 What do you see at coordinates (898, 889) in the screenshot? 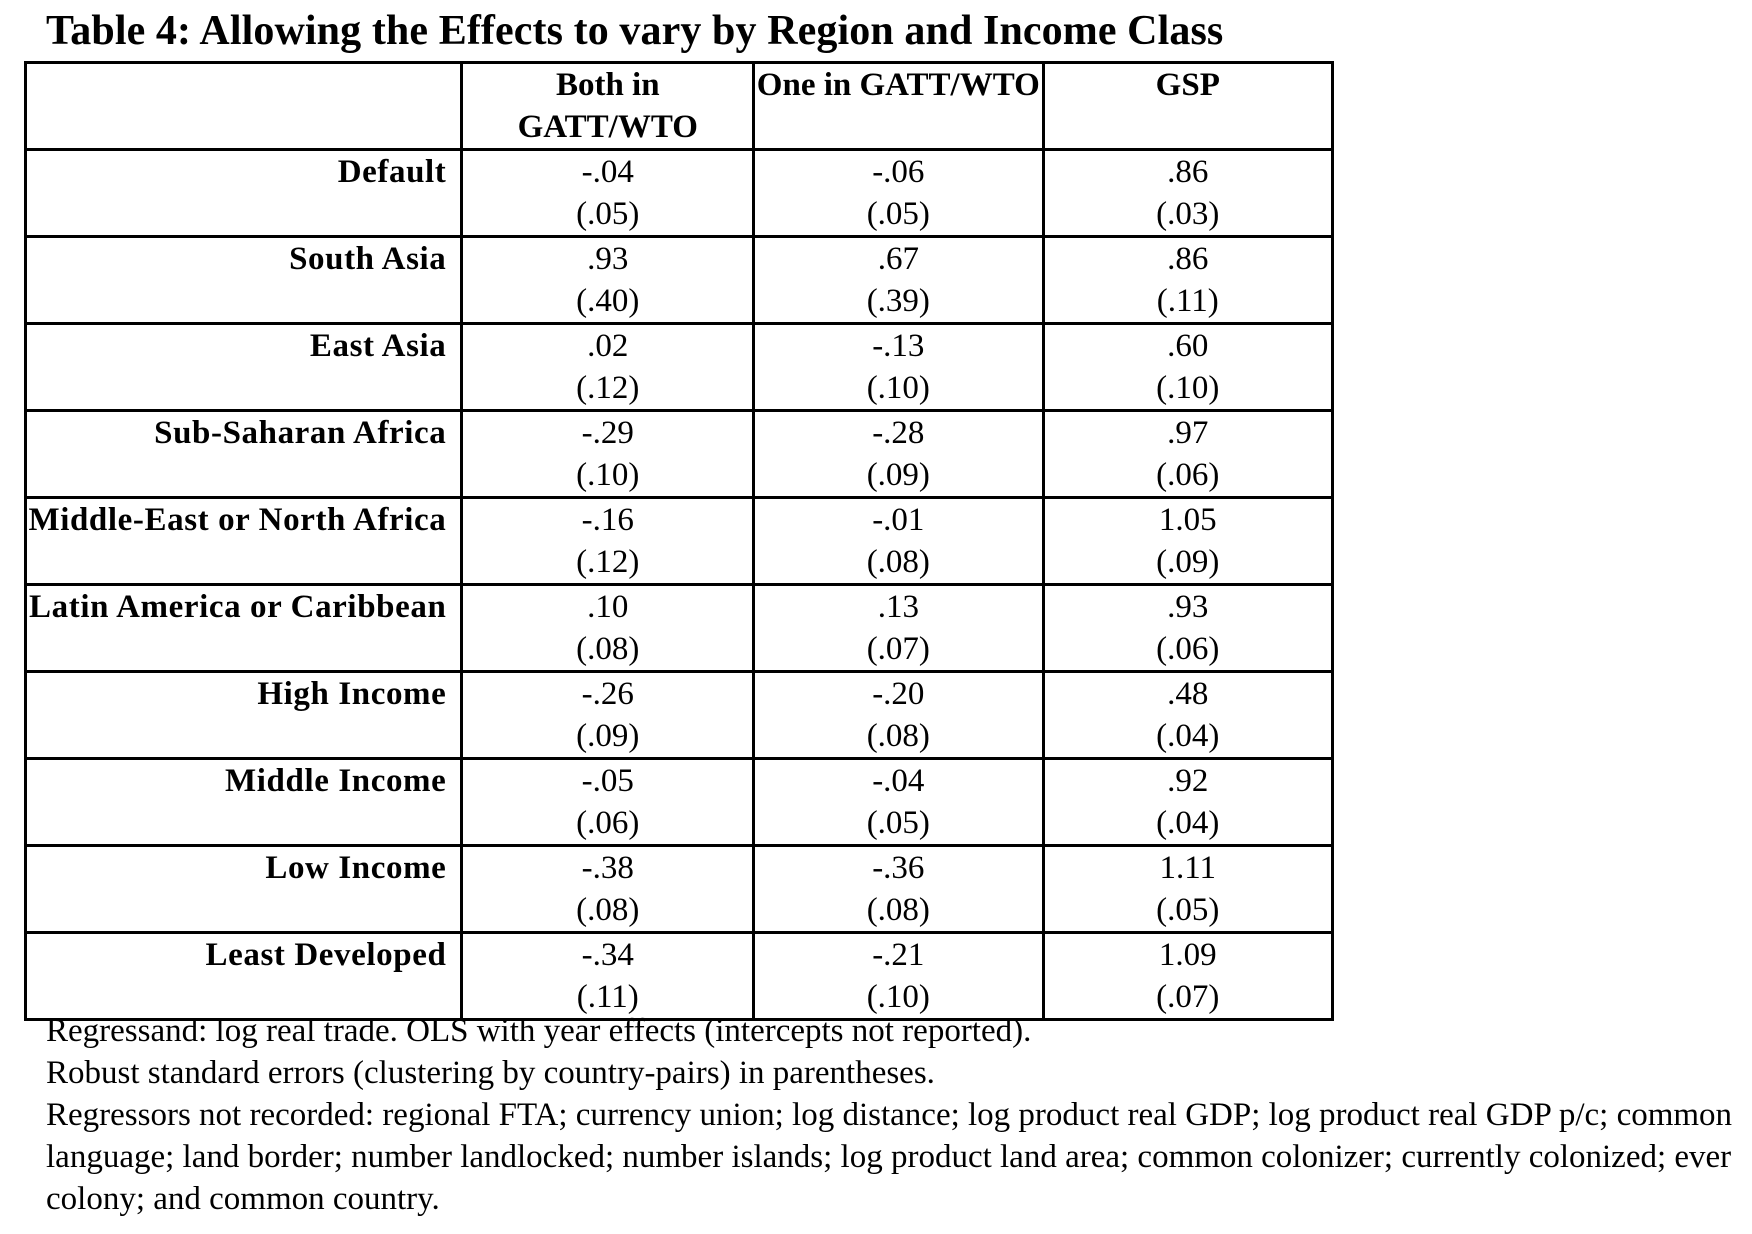
I see `table-cell: -.36 (.08)` at bounding box center [898, 889].